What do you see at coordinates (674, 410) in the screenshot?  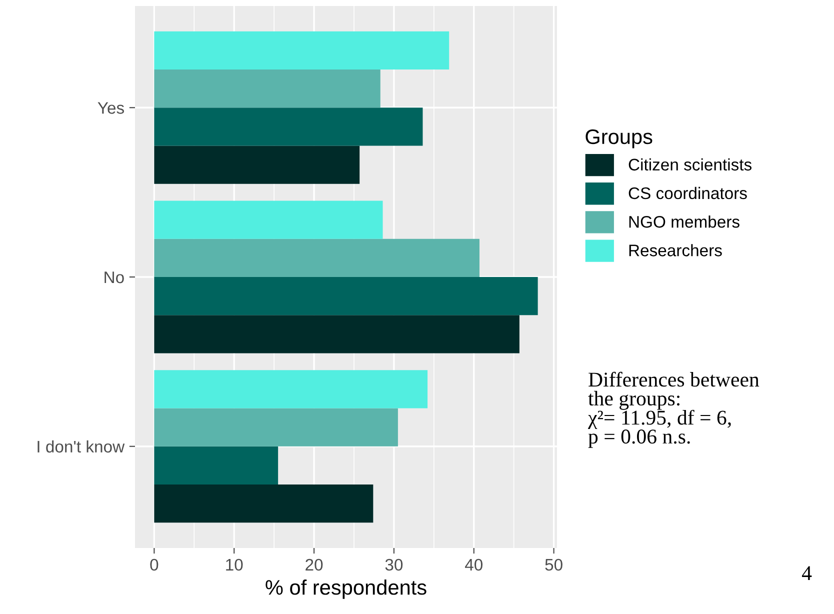 I see `text: Differences between the groups: χ²= 11.95, df = 6, p = 0.06 n.s.` at bounding box center [674, 410].